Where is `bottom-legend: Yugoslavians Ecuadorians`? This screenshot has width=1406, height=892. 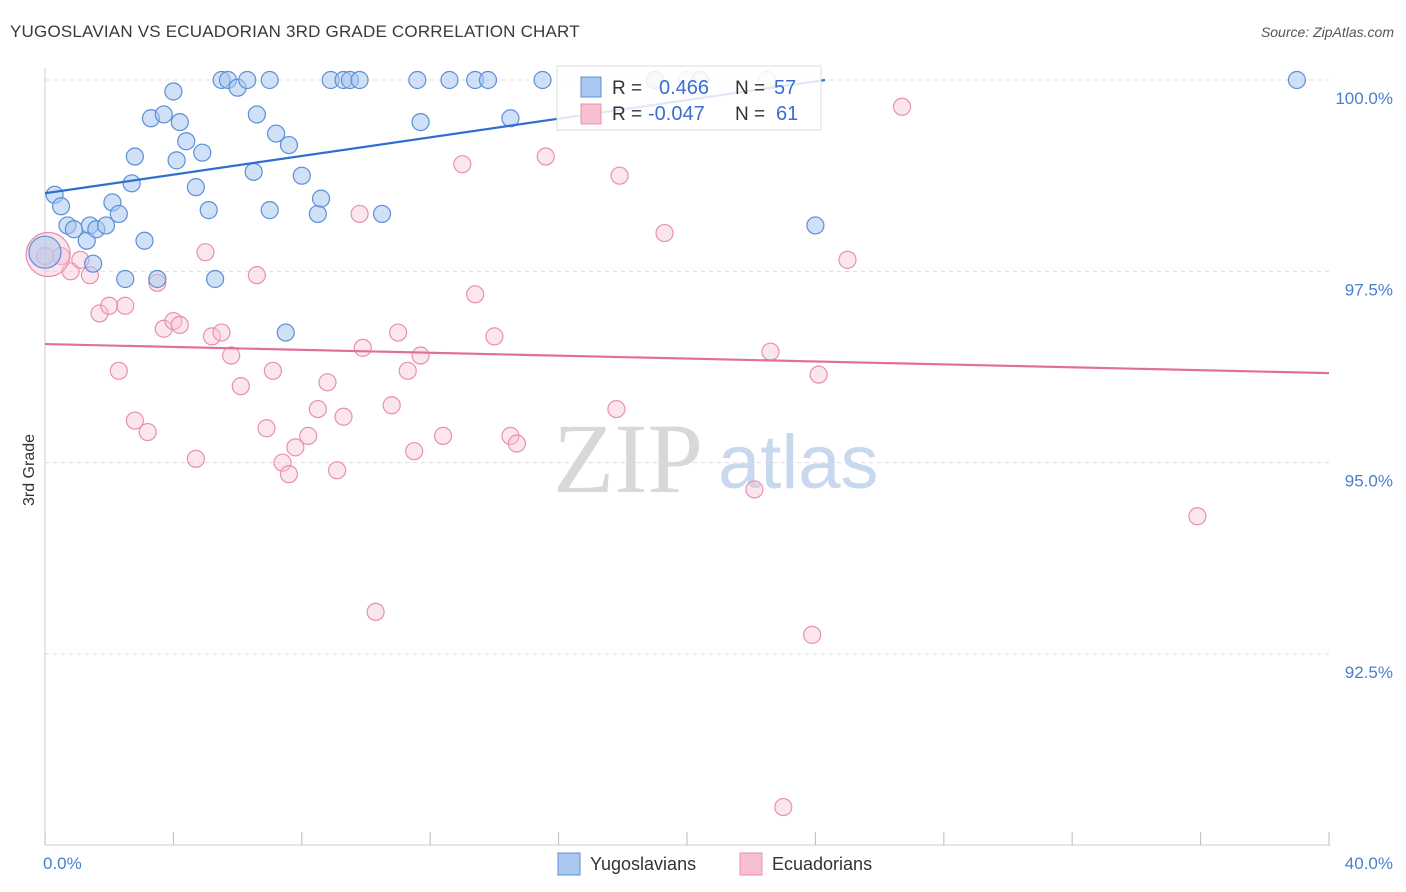 bottom-legend: Yugoslavians Ecuadorians is located at coordinates (714, 864).